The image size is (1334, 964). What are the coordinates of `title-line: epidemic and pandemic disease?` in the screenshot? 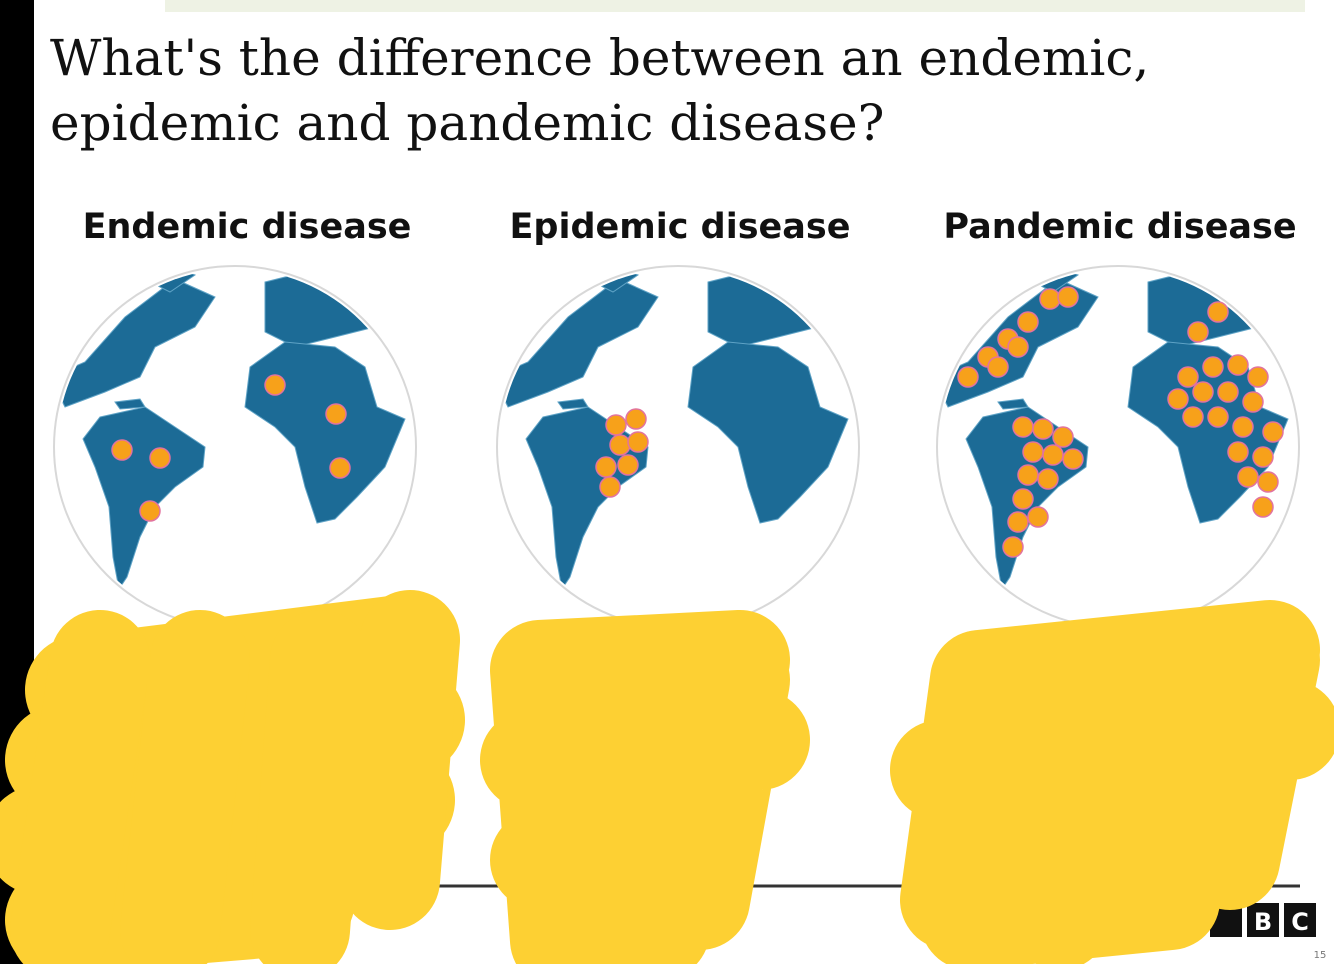 It's located at (467, 123).